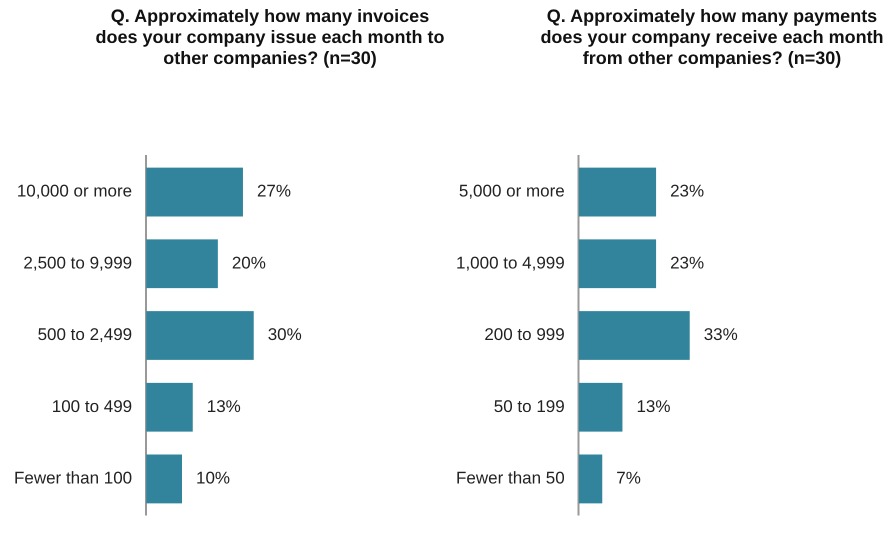 This screenshot has height=537, width=885. What do you see at coordinates (524, 334) in the screenshot?
I see `y-tick-label: 200 to 999` at bounding box center [524, 334].